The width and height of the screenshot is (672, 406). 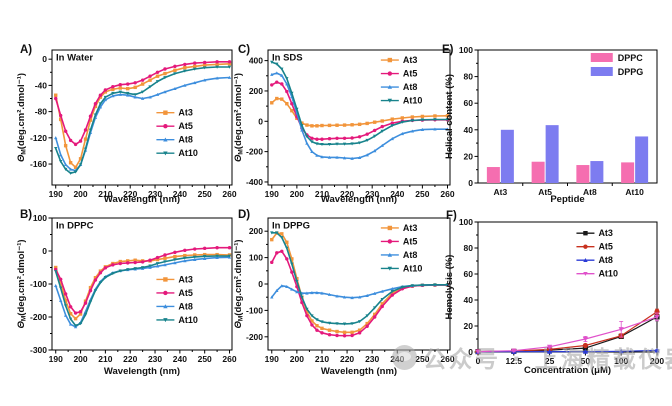 I want to click on series-line-At8, so click(x=568, y=351).